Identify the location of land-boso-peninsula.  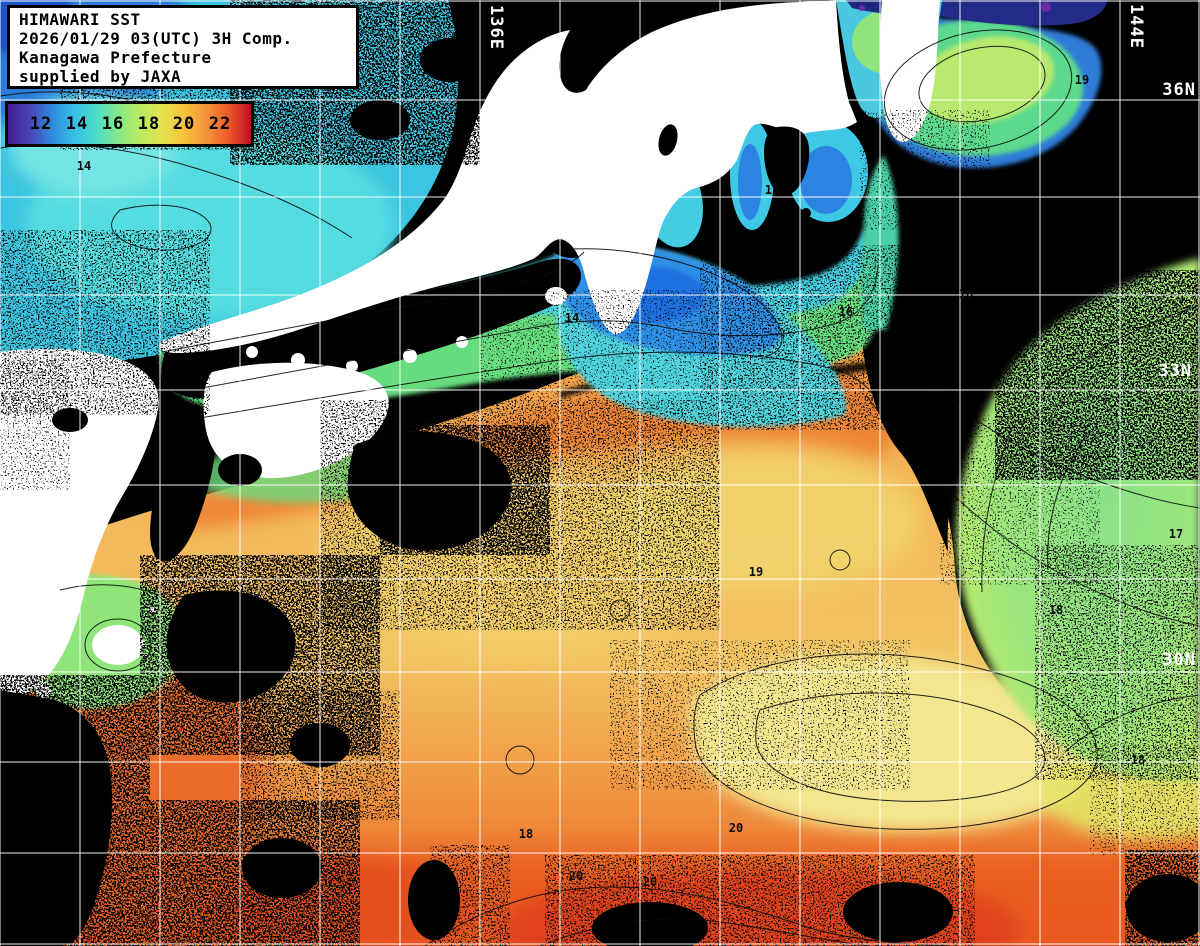
(909, 71).